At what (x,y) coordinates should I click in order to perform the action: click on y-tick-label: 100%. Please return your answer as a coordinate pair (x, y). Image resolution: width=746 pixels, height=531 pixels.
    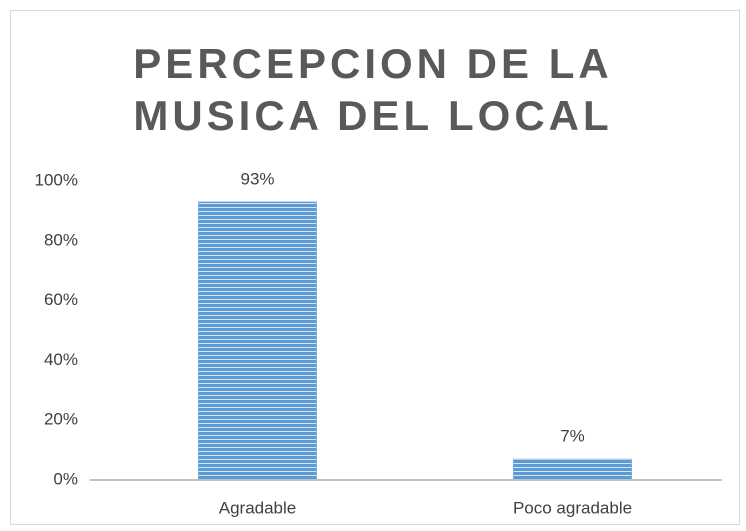
    Looking at the image, I should click on (56, 179).